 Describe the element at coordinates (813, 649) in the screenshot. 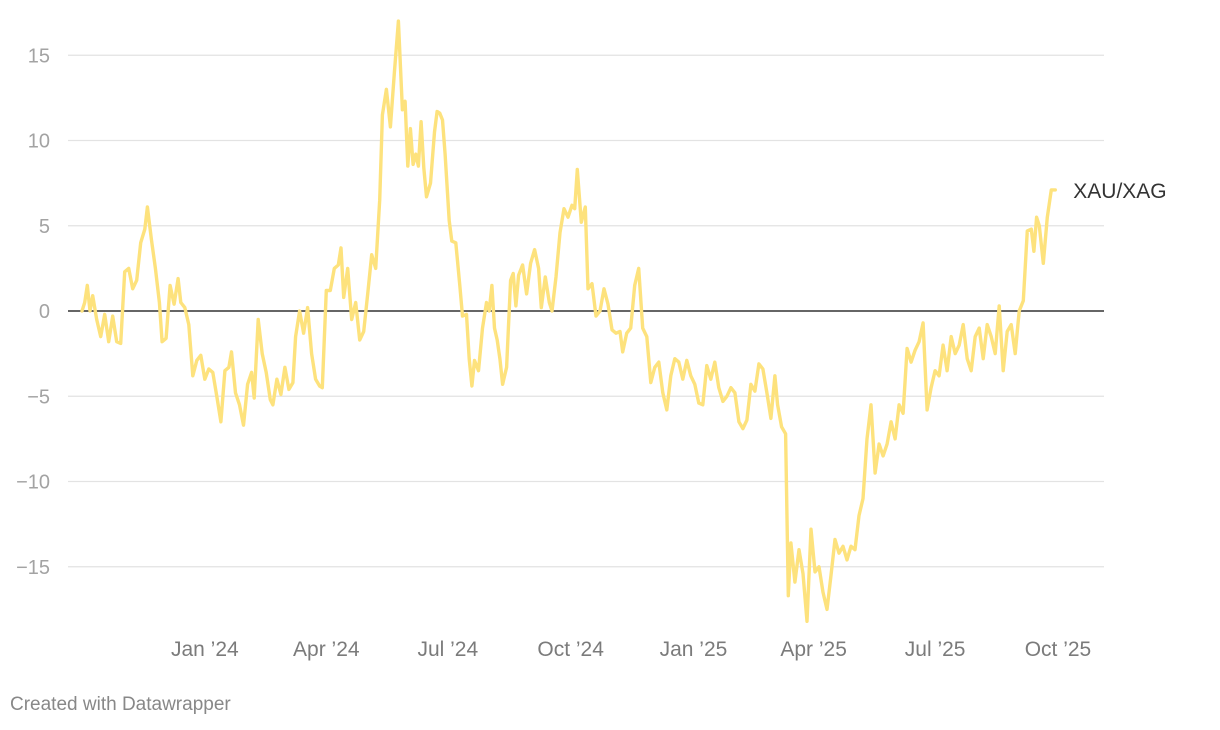

I see `x-tick-label: Apr ’25` at that location.